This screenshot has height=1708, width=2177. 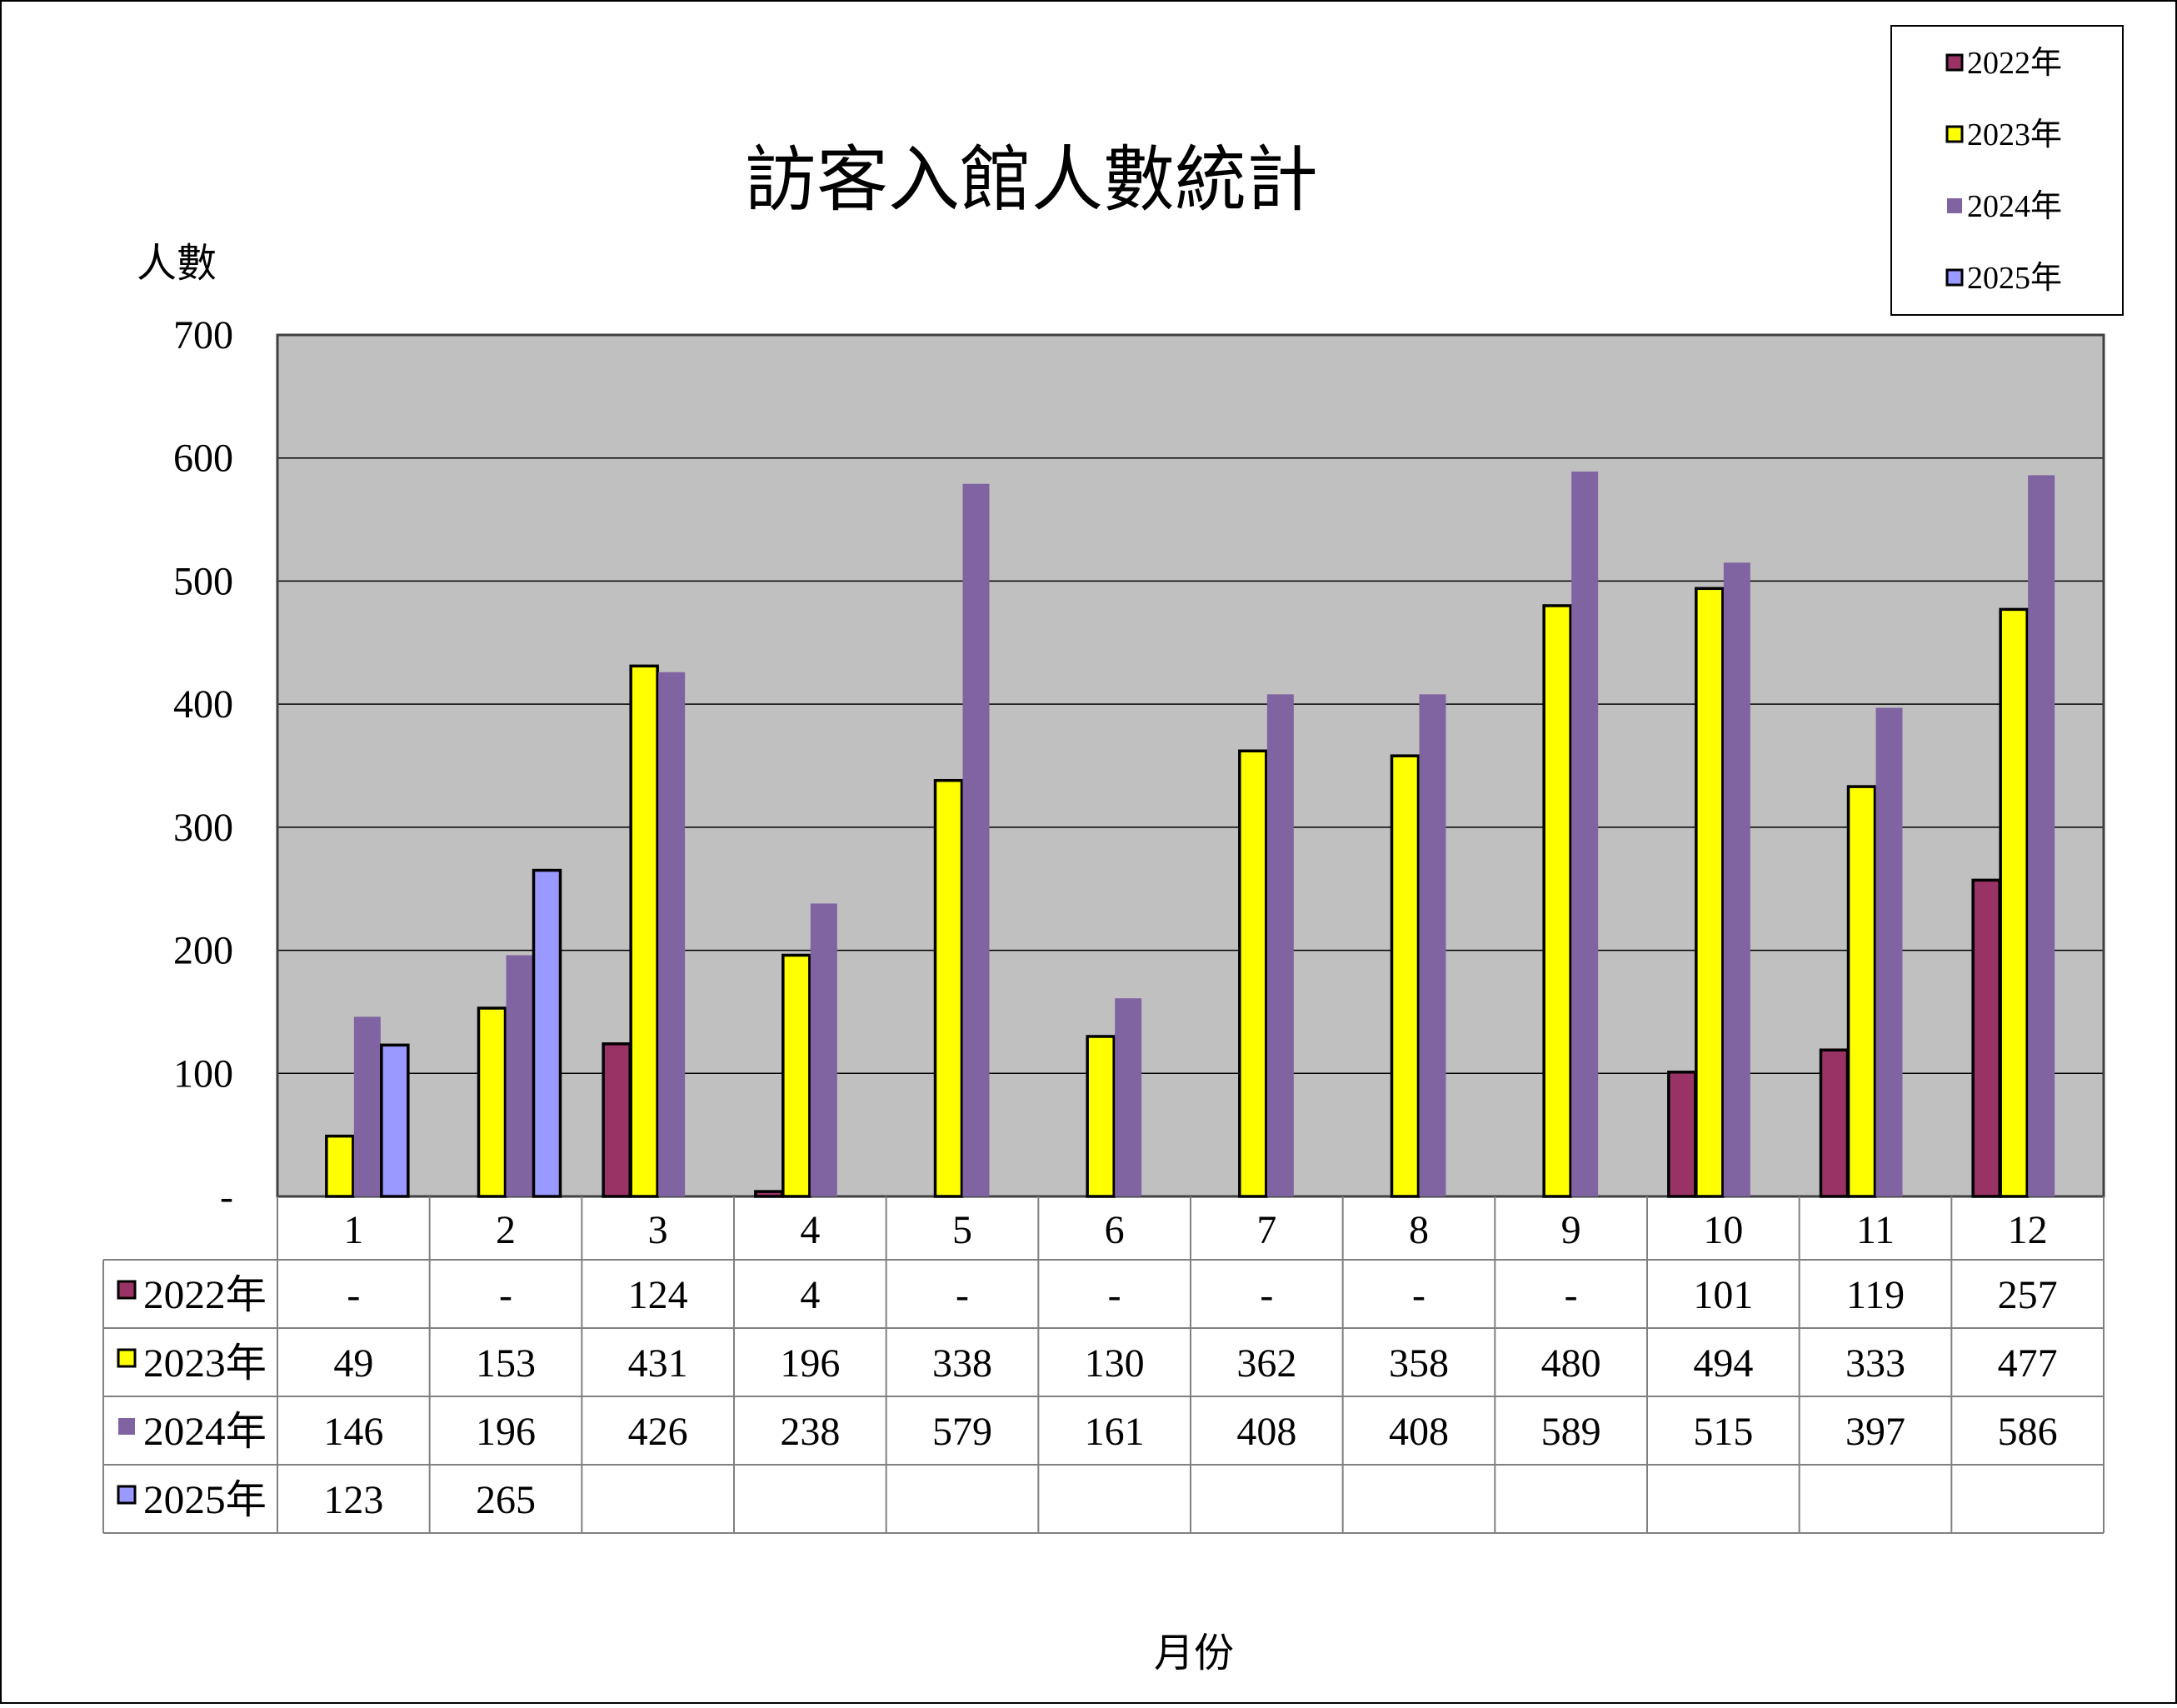 What do you see at coordinates (1723, 1295) in the screenshot?
I see `data-label: 101` at bounding box center [1723, 1295].